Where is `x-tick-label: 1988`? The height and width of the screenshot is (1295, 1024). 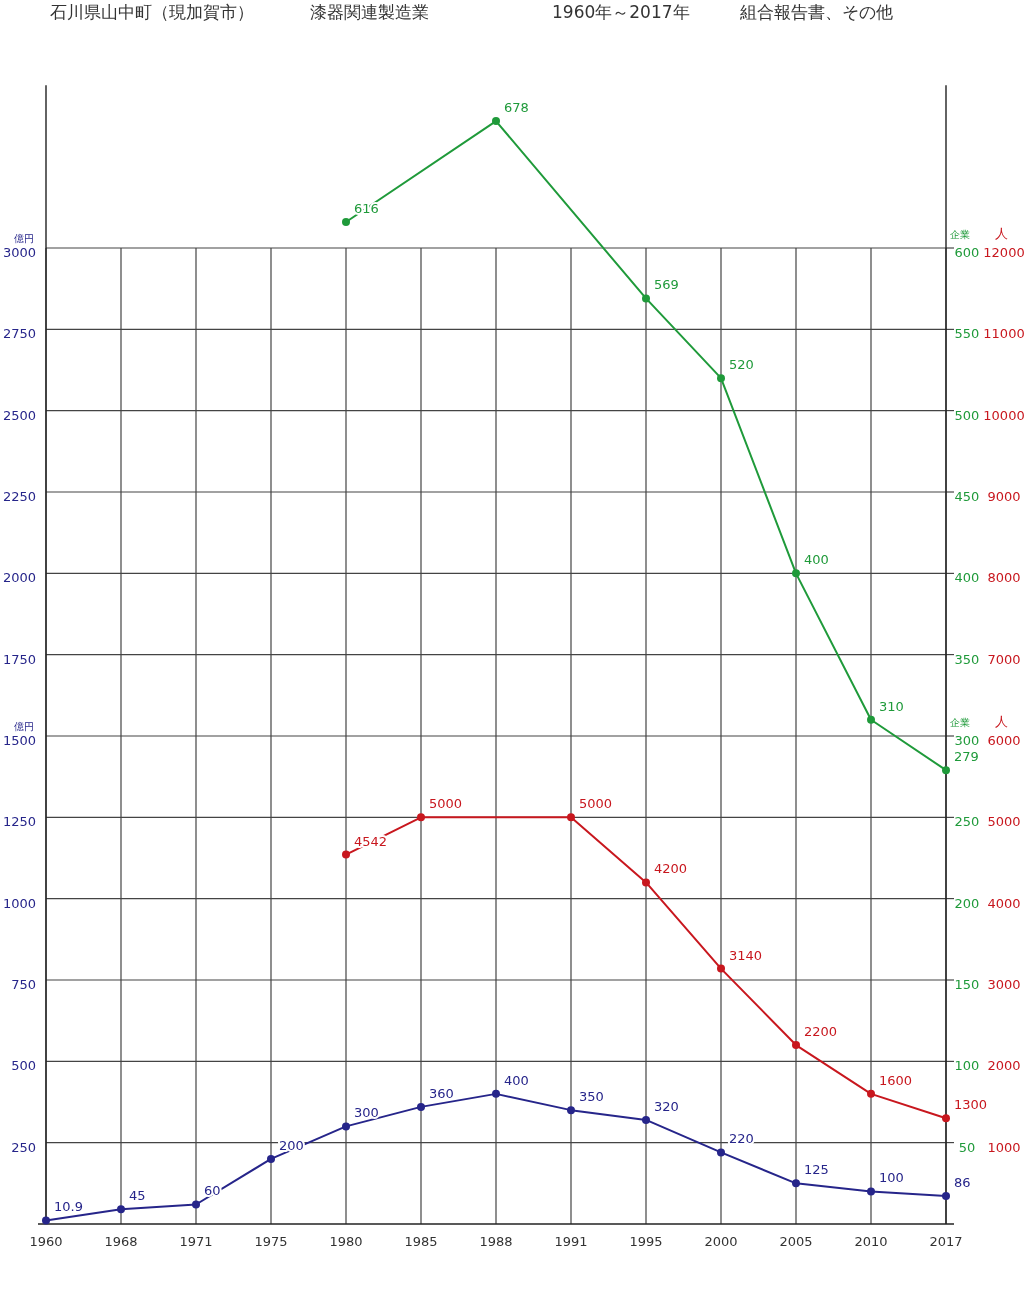 x-tick-label: 1988 is located at coordinates (496, 1241).